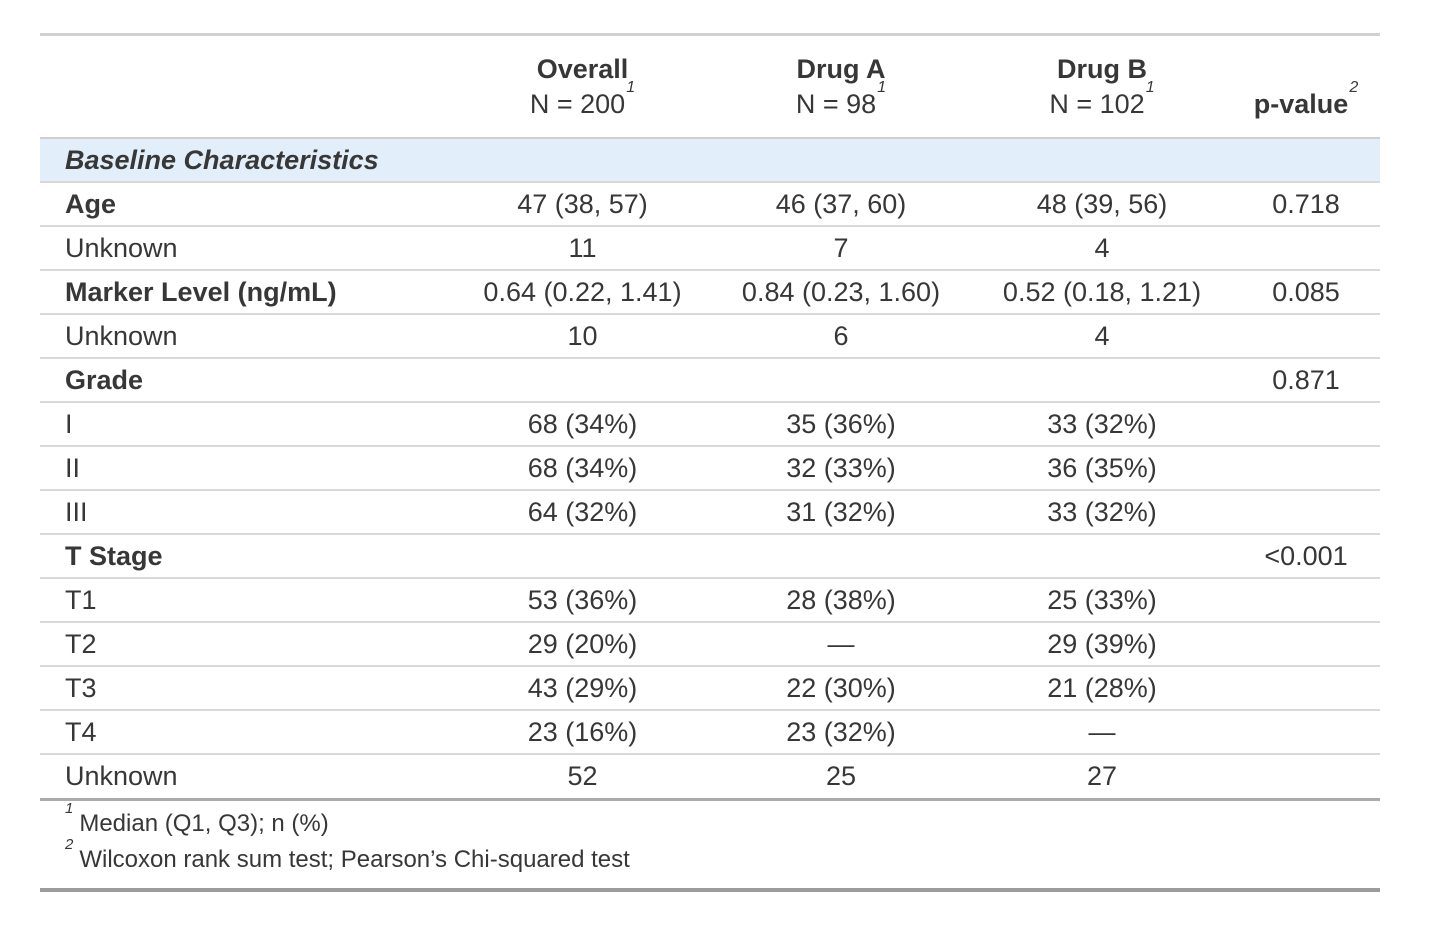 The width and height of the screenshot is (1454, 936). Describe the element at coordinates (247, 468) in the screenshot. I see `row-label: II` at that location.